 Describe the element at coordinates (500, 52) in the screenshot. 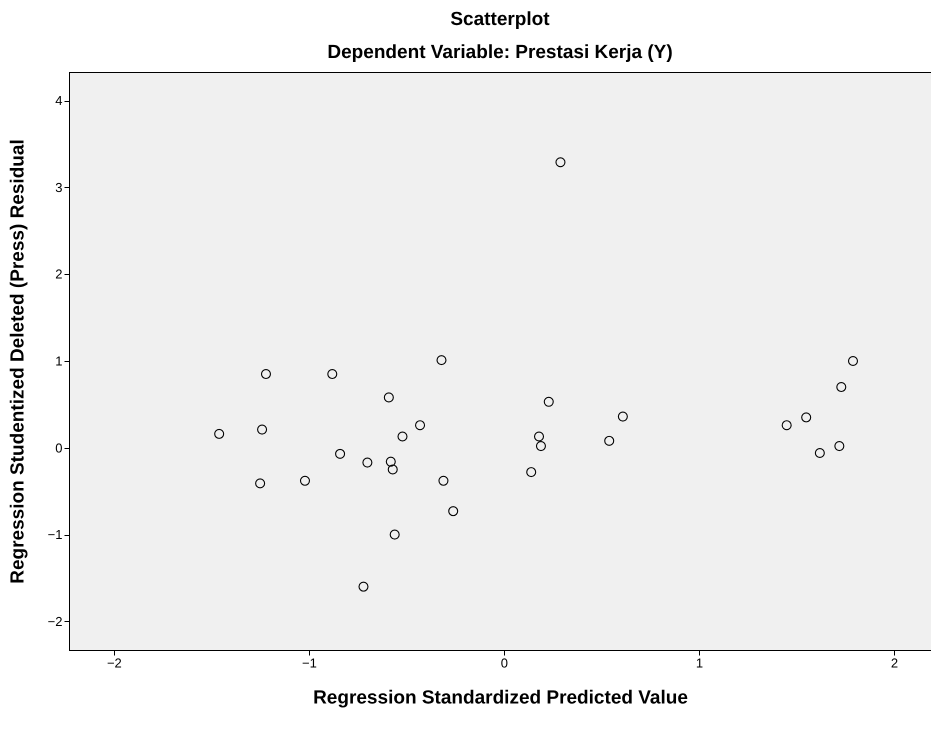

I see `chart-subtitle: Dependent Variable: Prestasi Kerja (Y)` at that location.